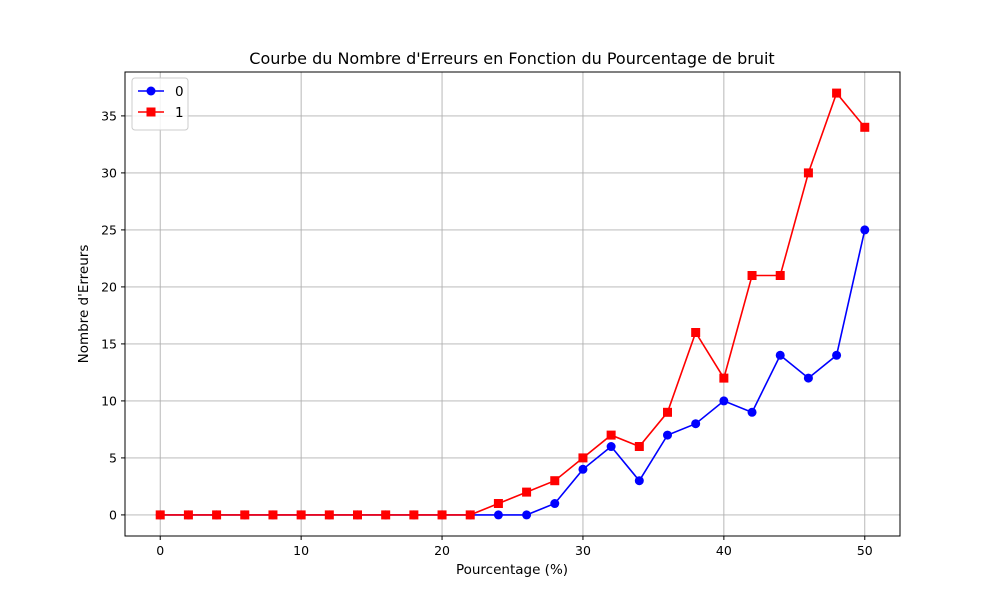 The width and height of the screenshot is (1000, 600). Describe the element at coordinates (724, 550) in the screenshot. I see `x-tick-label: 40` at that location.